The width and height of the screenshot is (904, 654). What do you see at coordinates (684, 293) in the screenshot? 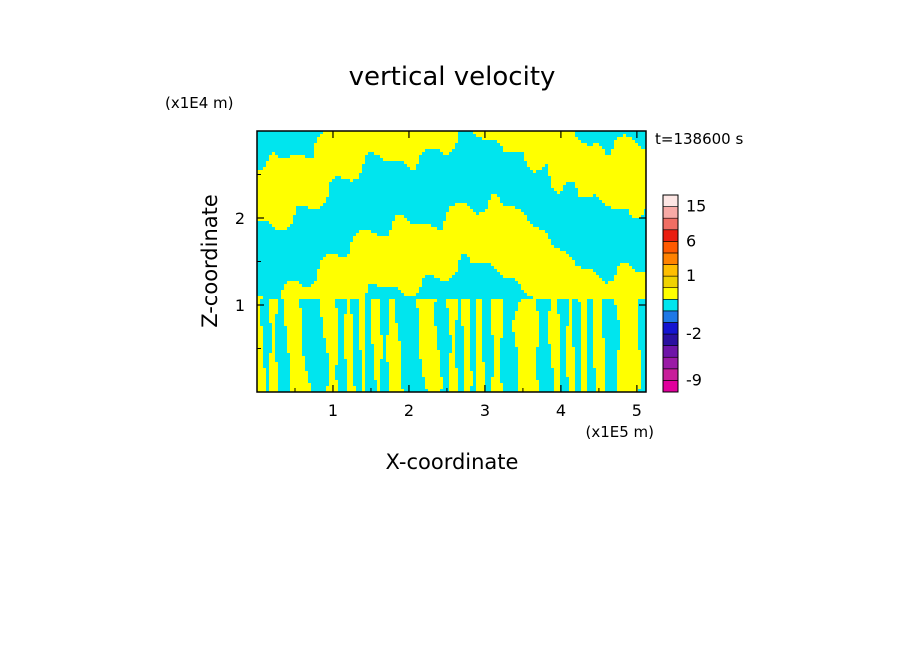
I see `colorbar: 15 6 1 -2 -9` at bounding box center [684, 293].